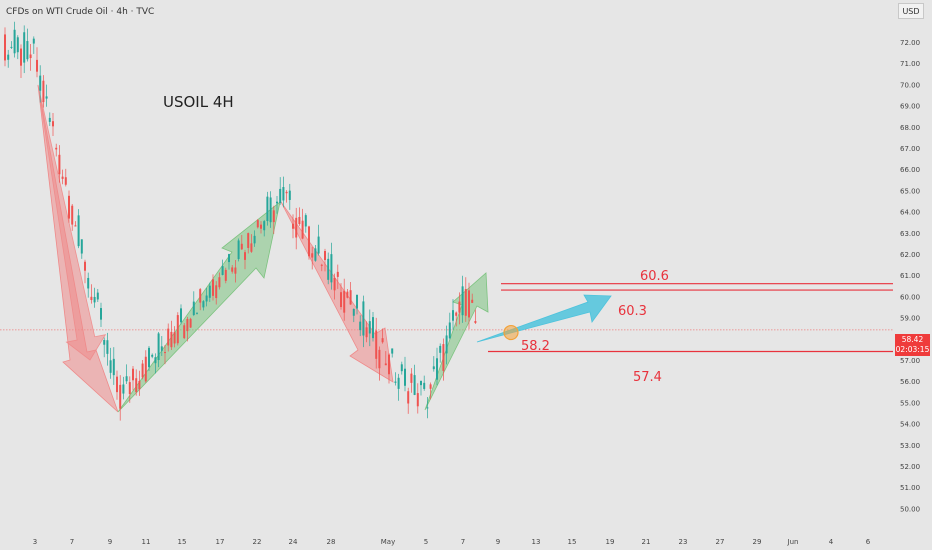 The width and height of the screenshot is (932, 550). Describe the element at coordinates (72, 542) in the screenshot. I see `x-tick-label: 7` at that location.